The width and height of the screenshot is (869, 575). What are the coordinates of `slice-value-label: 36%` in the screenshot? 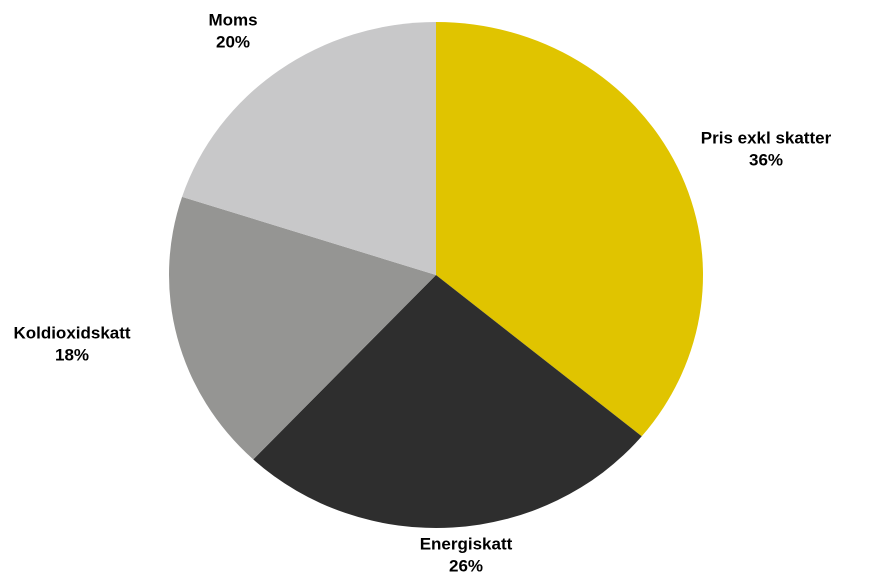 It's located at (766, 159).